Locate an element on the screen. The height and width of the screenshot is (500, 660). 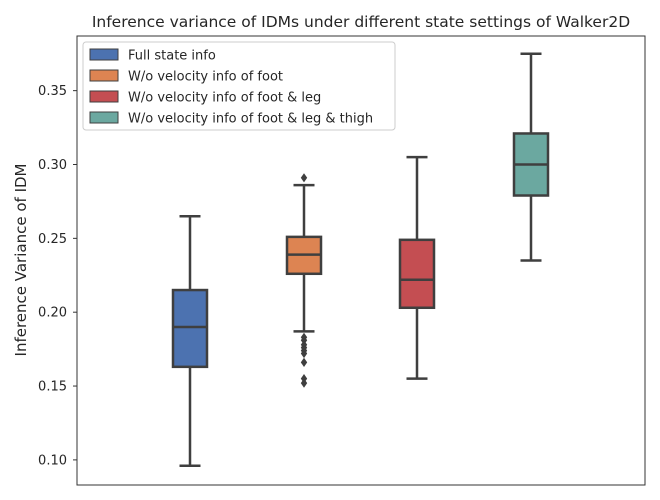
legend-label: Full state info is located at coordinates (172, 56).